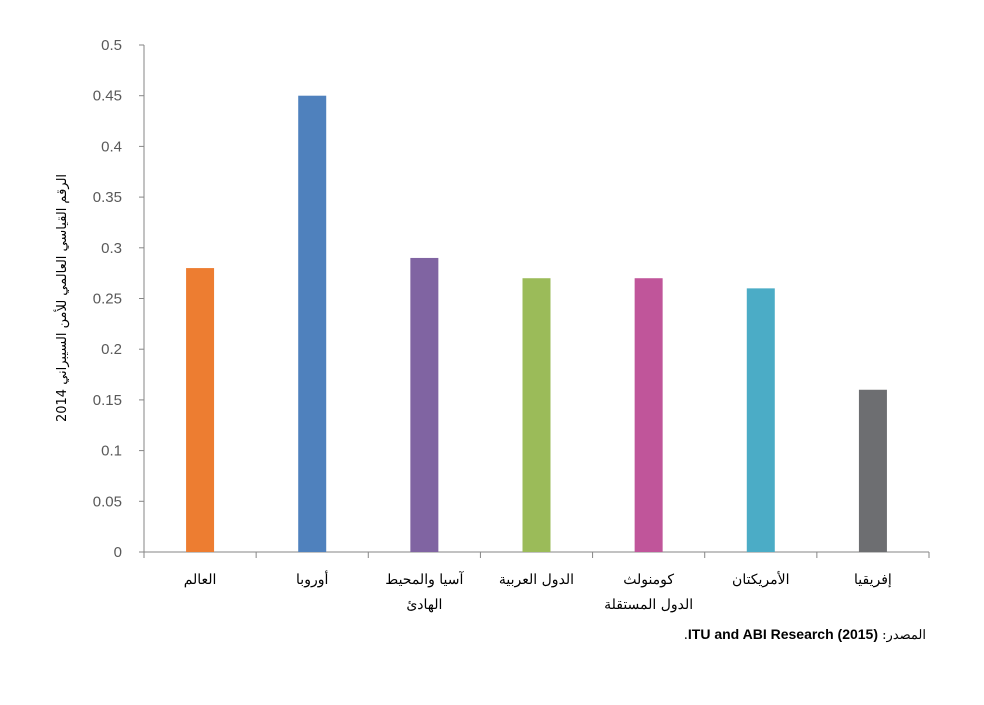  Describe the element at coordinates (873, 580) in the screenshot. I see `x-category-label: إفريقيا` at that location.